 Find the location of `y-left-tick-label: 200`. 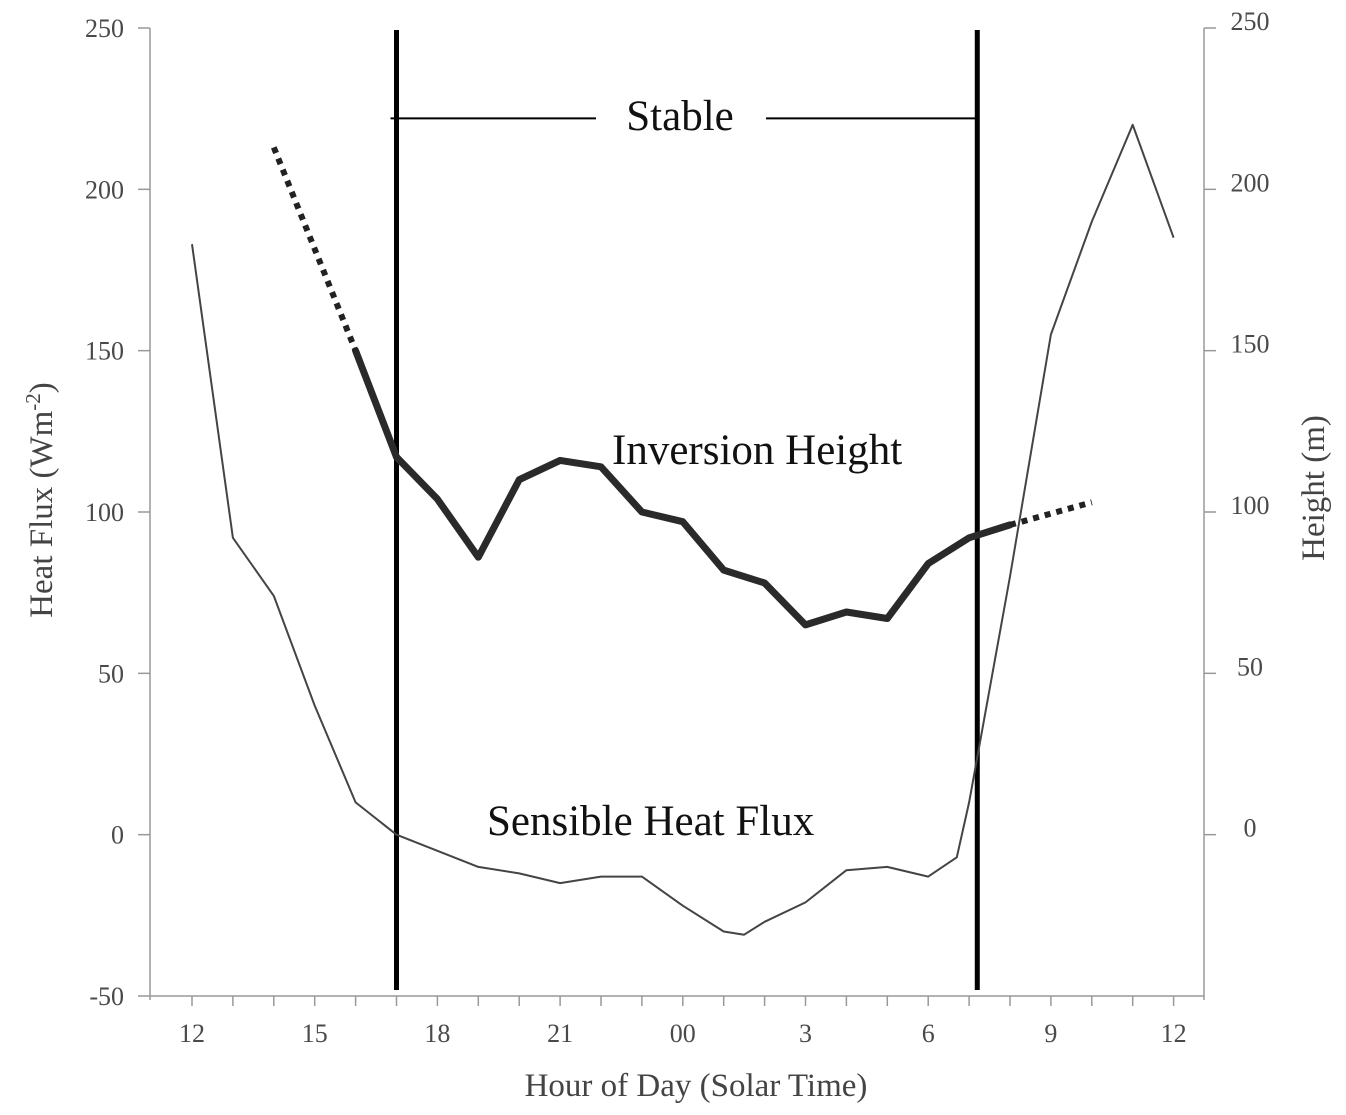

y-left-tick-label: 200 is located at coordinates (104, 189).